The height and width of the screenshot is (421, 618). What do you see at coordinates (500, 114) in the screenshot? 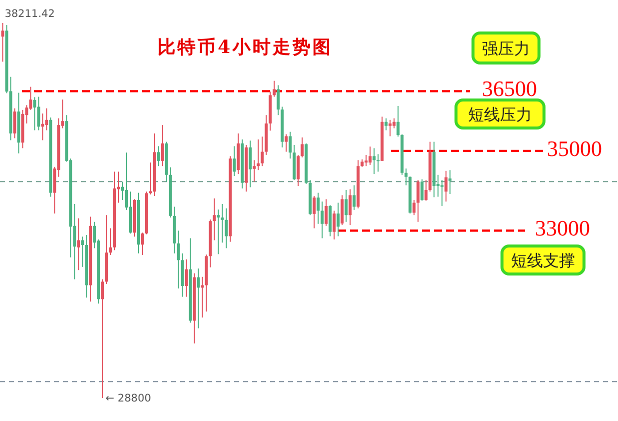
I see `callout: 短线压力` at bounding box center [500, 114].